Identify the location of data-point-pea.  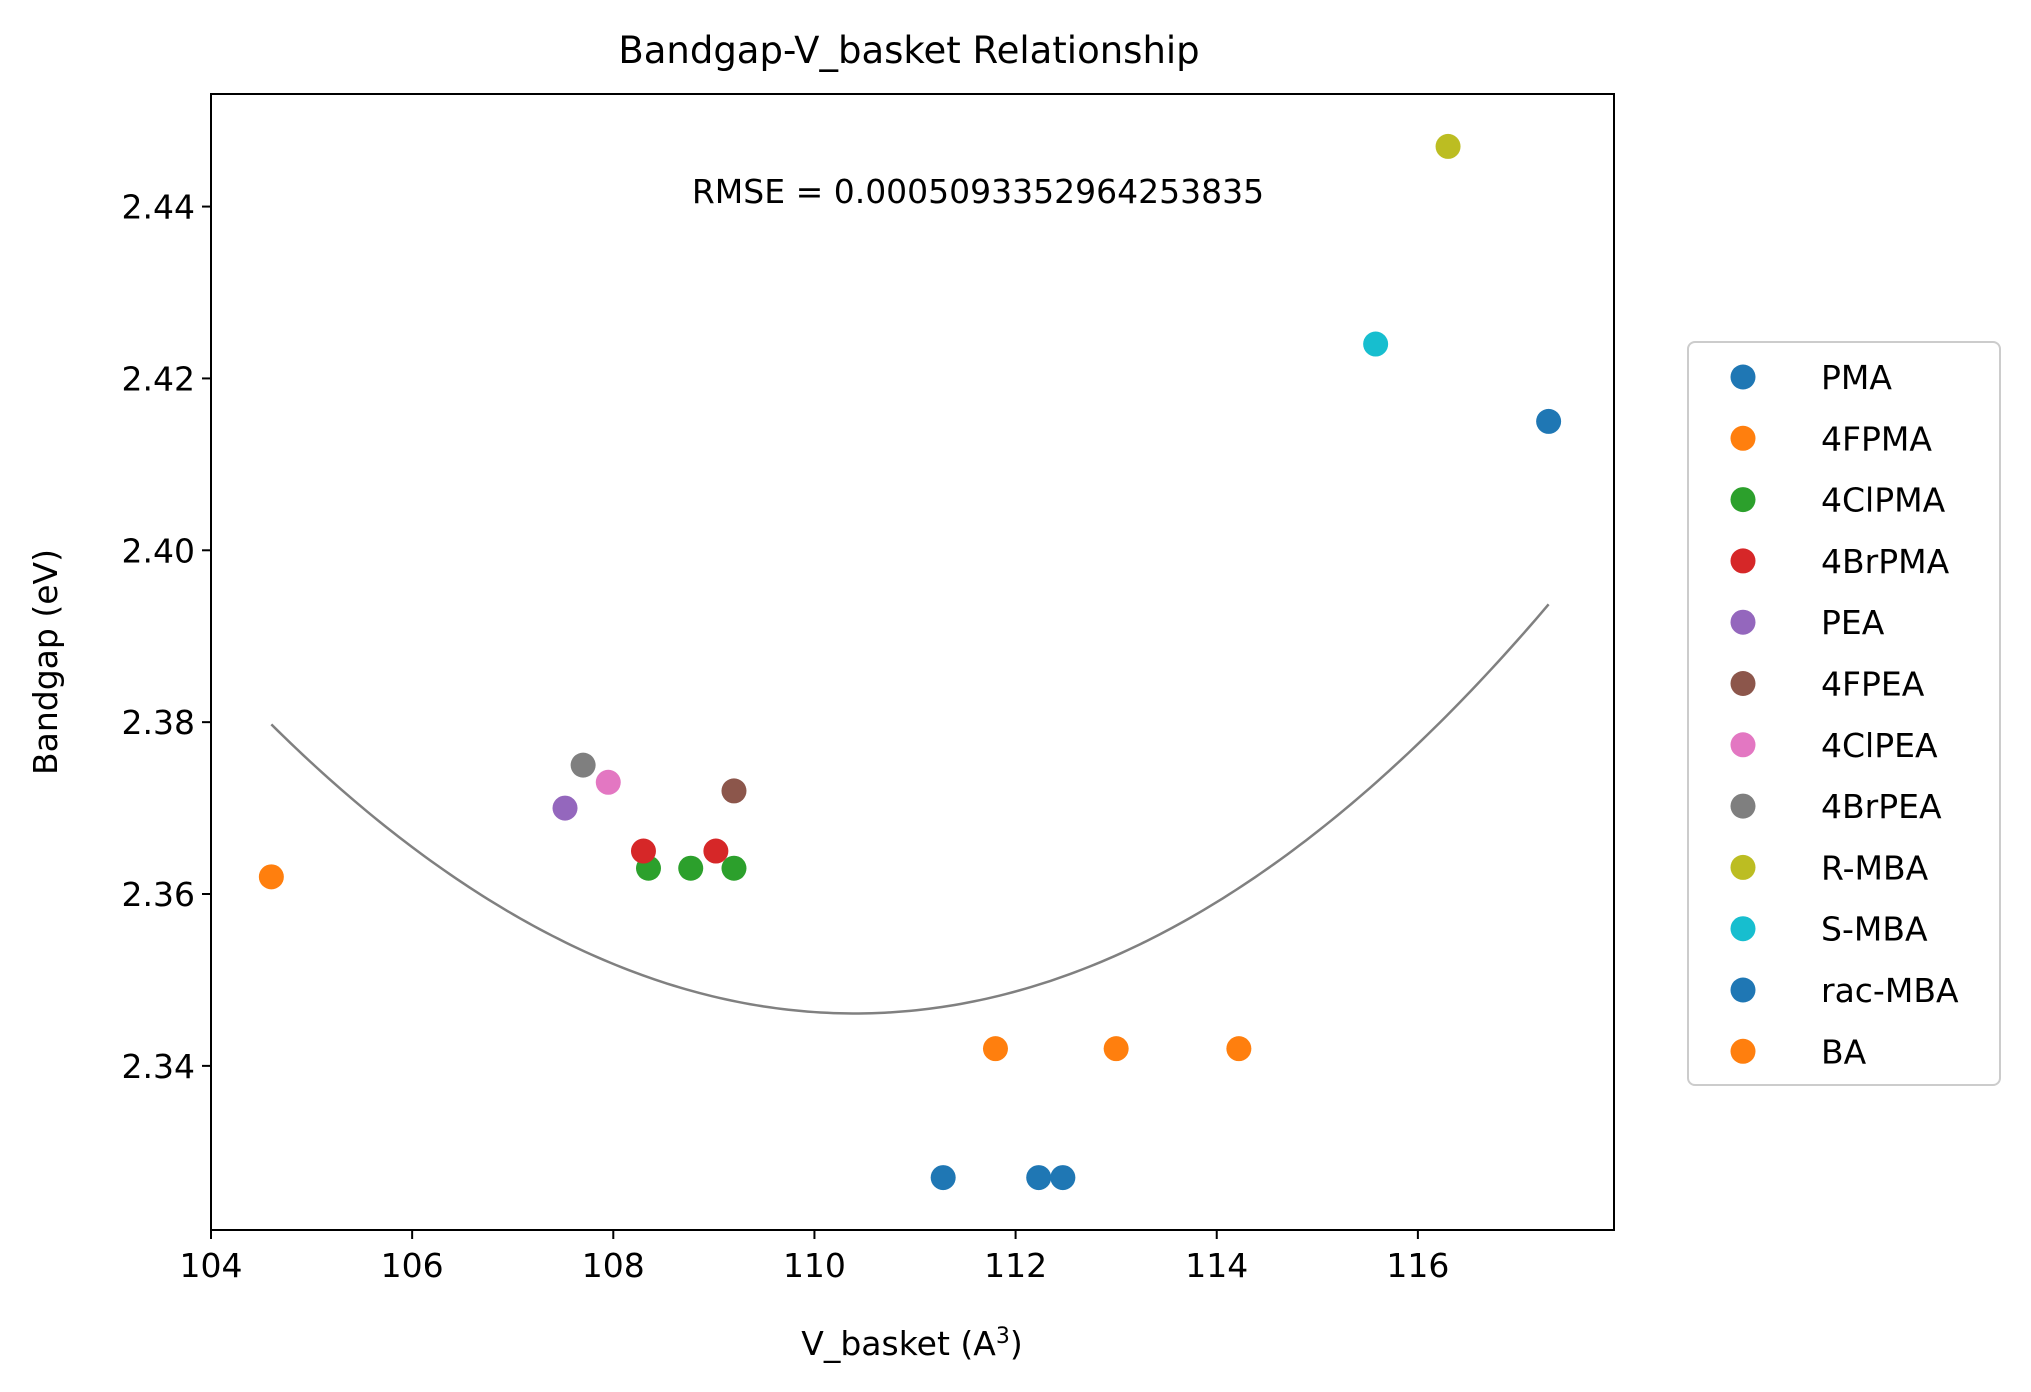
(565, 808).